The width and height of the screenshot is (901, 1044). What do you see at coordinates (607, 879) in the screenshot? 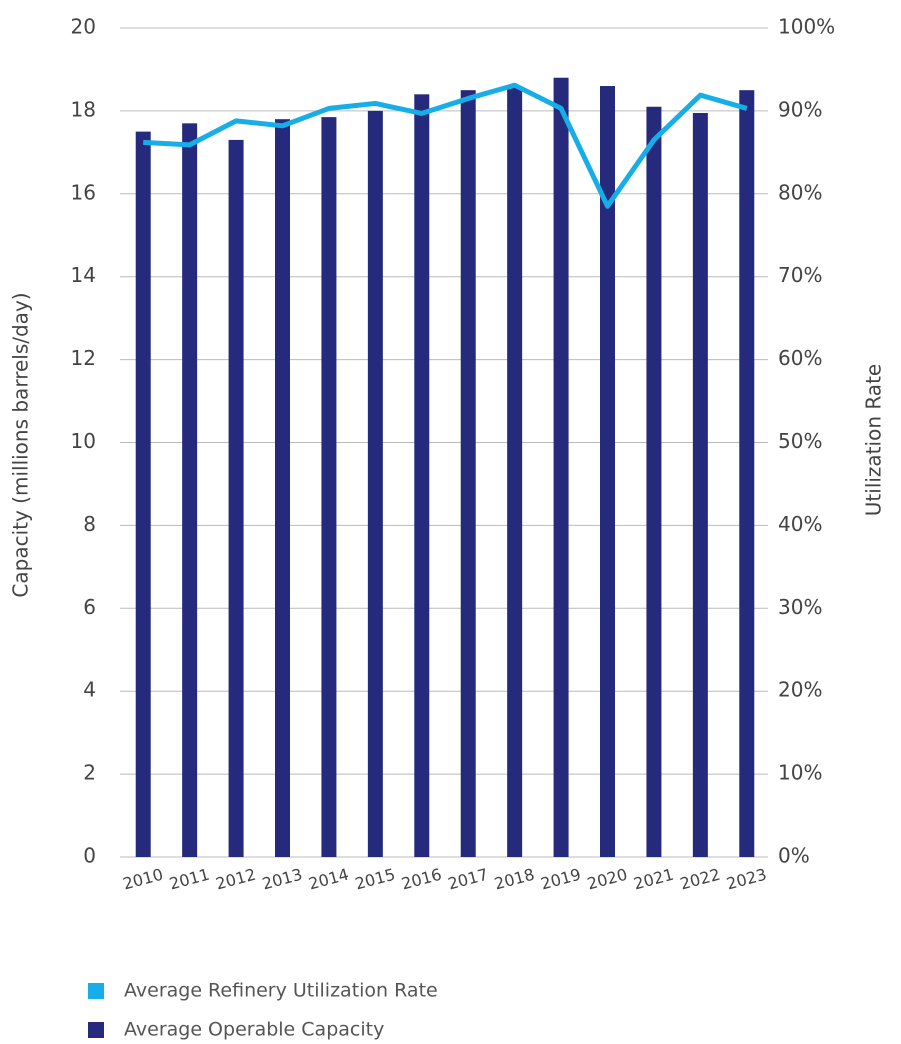
I see `x-tick-label: 2020` at bounding box center [607, 879].